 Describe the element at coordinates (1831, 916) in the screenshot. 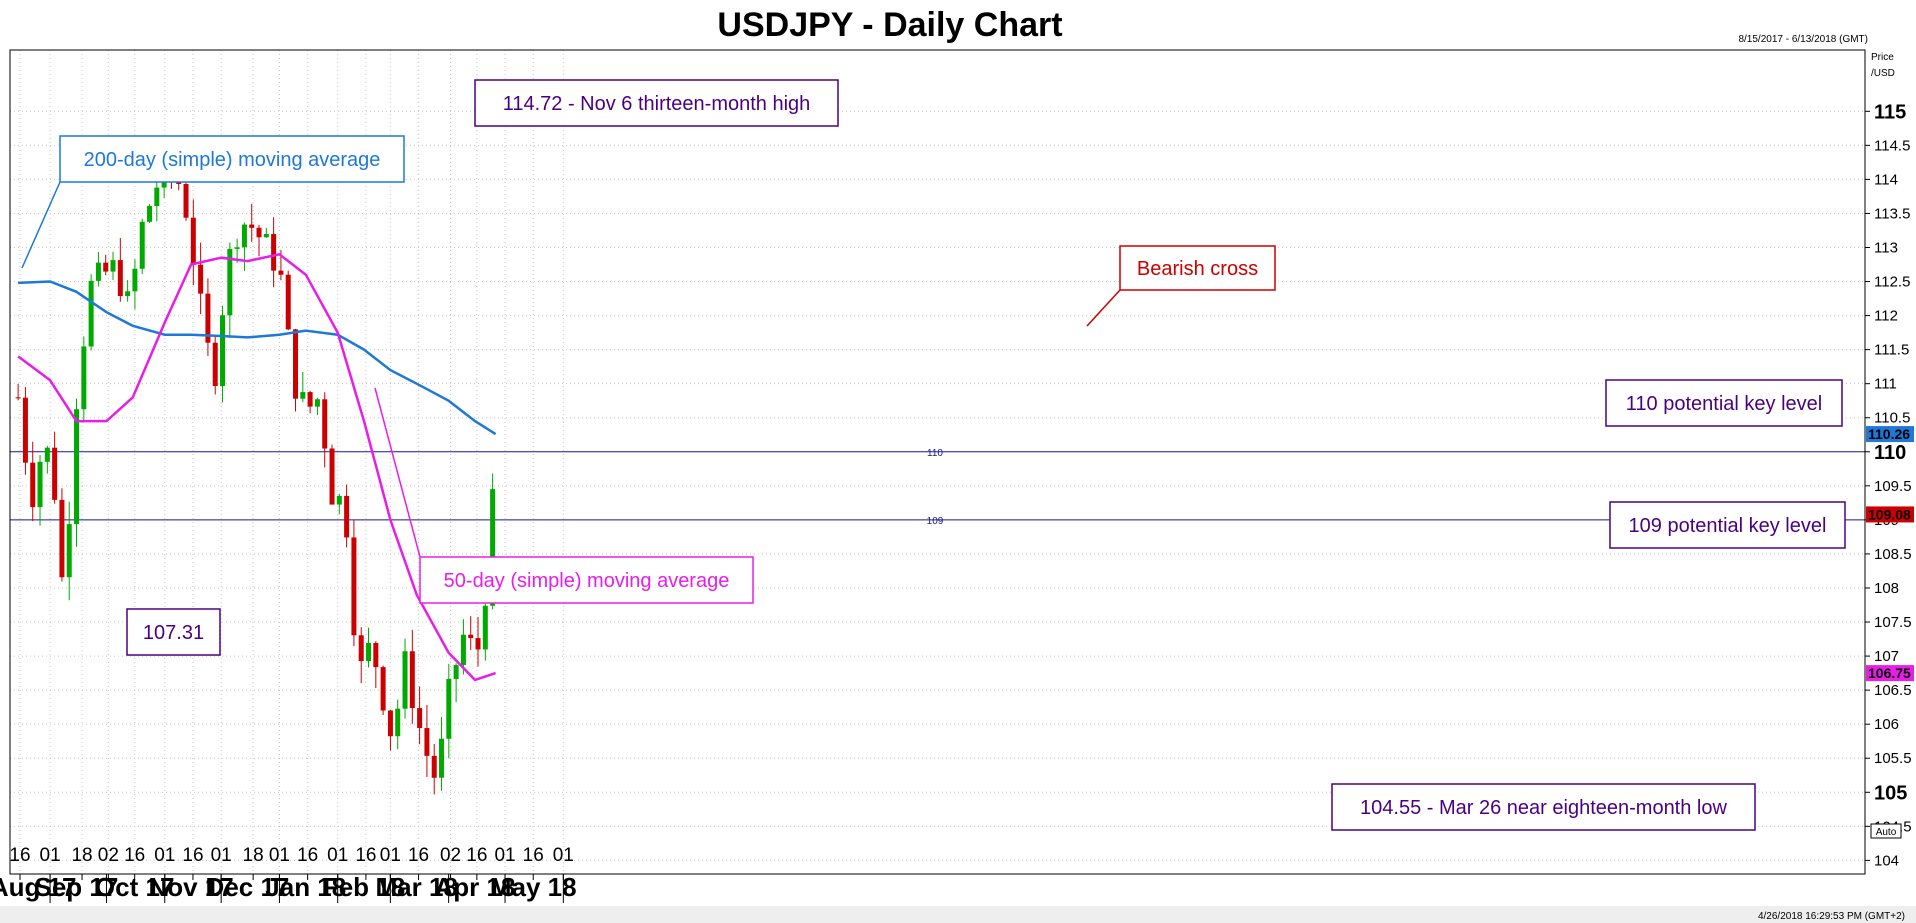

I see `footer-timestamp: 4/26/2018 16:29:53 PM (GMT+2)` at that location.